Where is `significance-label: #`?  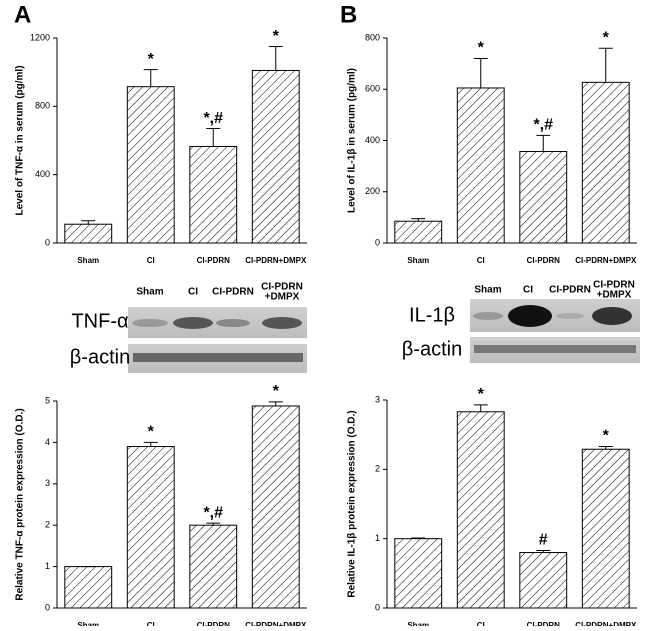
significance-label: # is located at coordinates (543, 540).